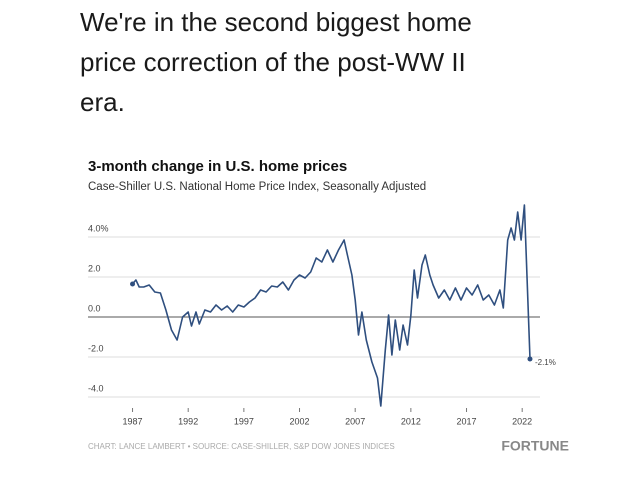 The width and height of the screenshot is (640, 495). What do you see at coordinates (188, 421) in the screenshot?
I see `x-tick-label: 1992` at bounding box center [188, 421].